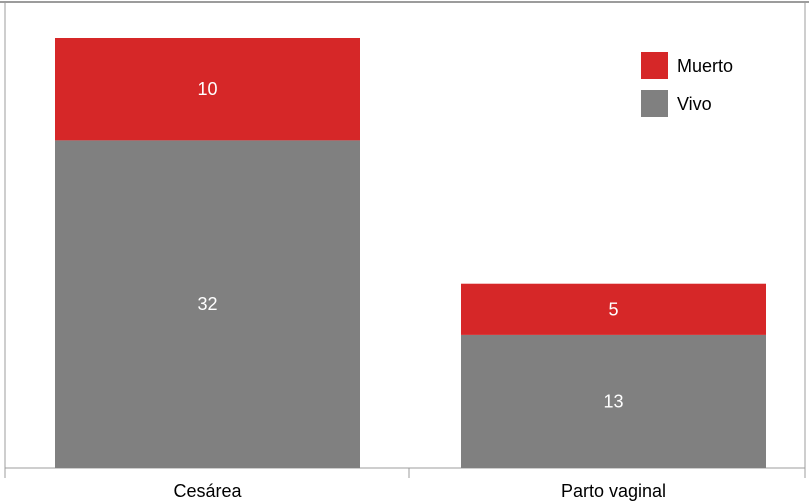 The width and height of the screenshot is (809, 502). I want to click on data-label-vivo-2: 13, so click(613, 401).